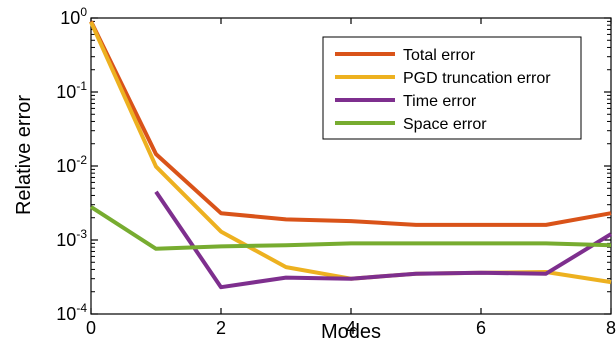 The image size is (616, 347). Describe the element at coordinates (440, 101) in the screenshot. I see `legend-label: Time error` at that location.